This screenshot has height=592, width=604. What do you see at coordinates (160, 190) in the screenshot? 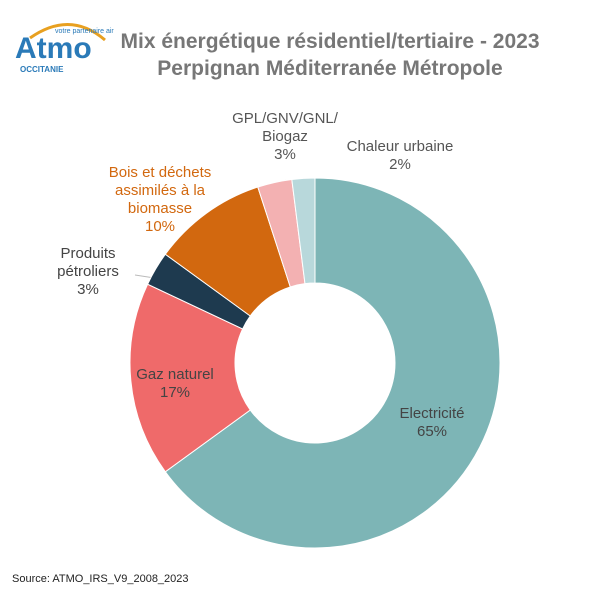
I see `category-name: Bois et déchets assimilés à la biomasse` at bounding box center [160, 190].